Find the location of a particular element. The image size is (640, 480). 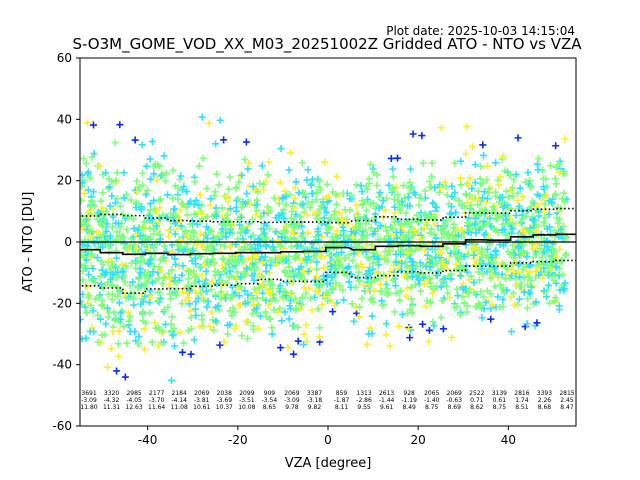

bin-stat-count: 2985 is located at coordinates (133, 393).